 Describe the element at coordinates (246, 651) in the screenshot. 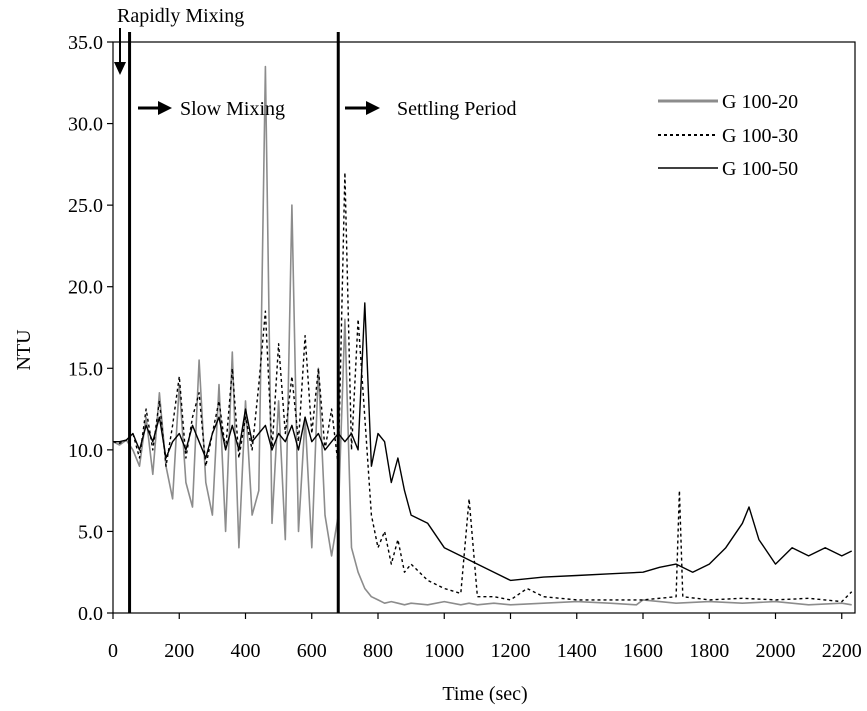

I see `x-tick-label: 400` at that location.